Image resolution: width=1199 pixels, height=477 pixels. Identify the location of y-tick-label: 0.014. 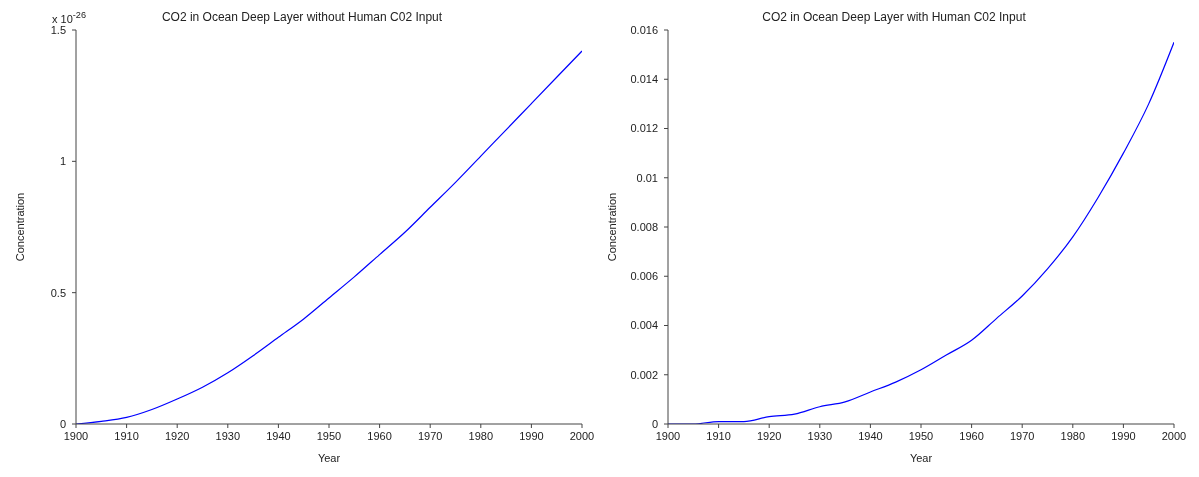
(644, 79).